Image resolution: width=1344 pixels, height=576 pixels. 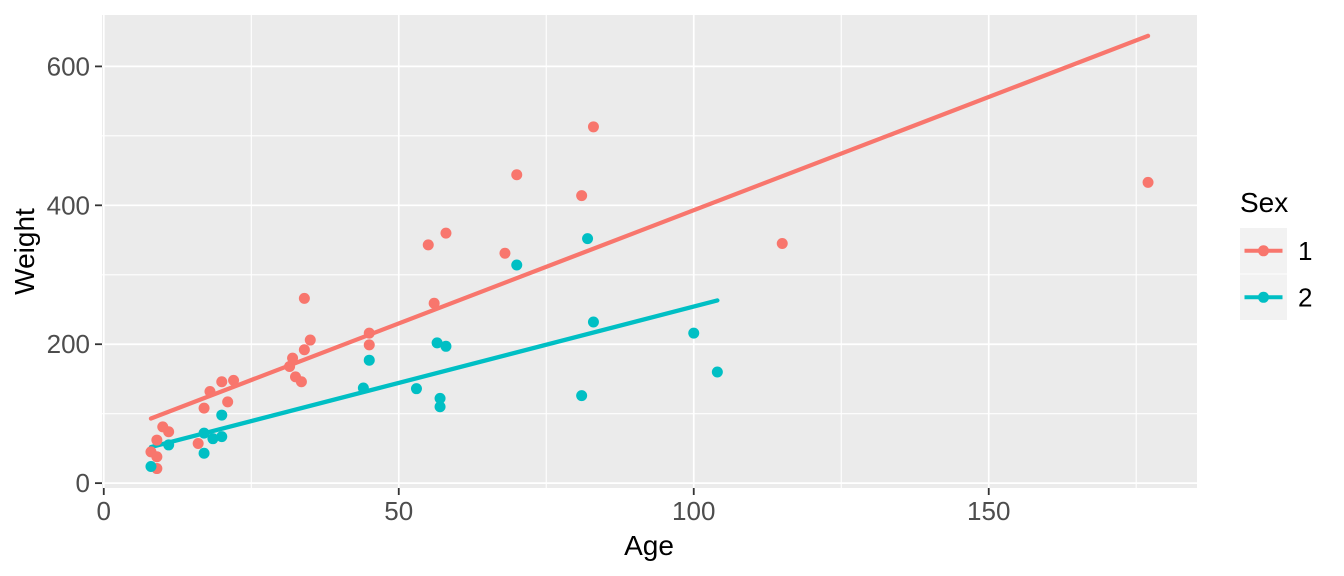 I want to click on x-tick-label: 100, so click(x=693, y=511).